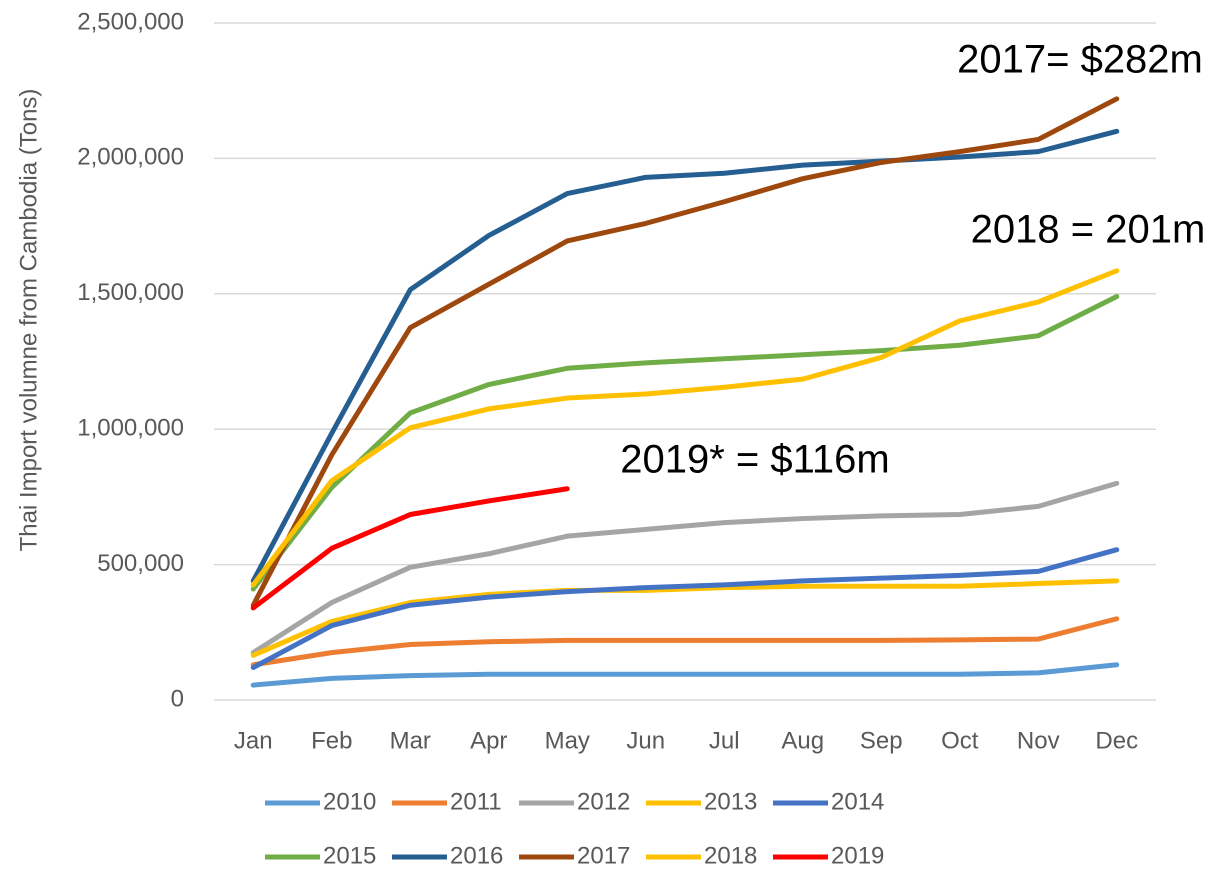 The image size is (1219, 869). I want to click on x-tick-label: Jul, so click(724, 740).